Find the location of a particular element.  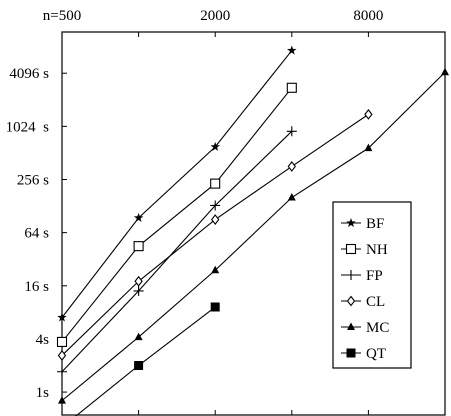

y-tick-label: 256 s is located at coordinates (33, 180).